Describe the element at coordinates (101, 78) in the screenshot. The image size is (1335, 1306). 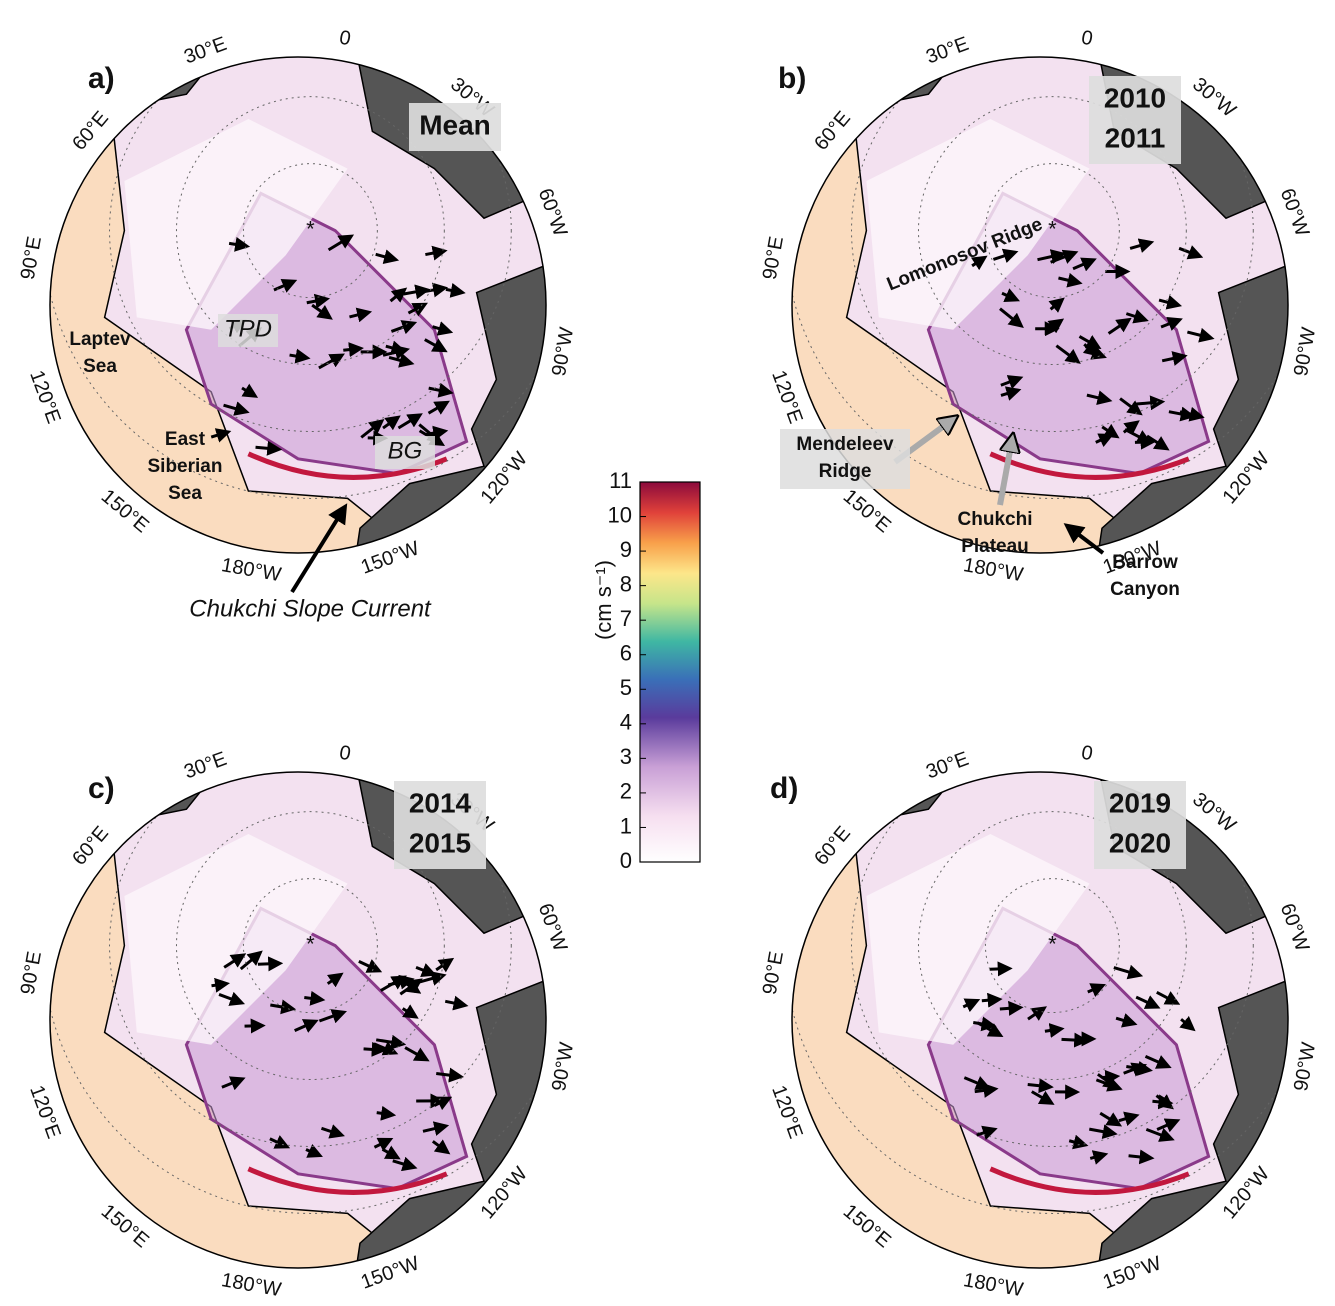
I see `panel-label: a)` at that location.